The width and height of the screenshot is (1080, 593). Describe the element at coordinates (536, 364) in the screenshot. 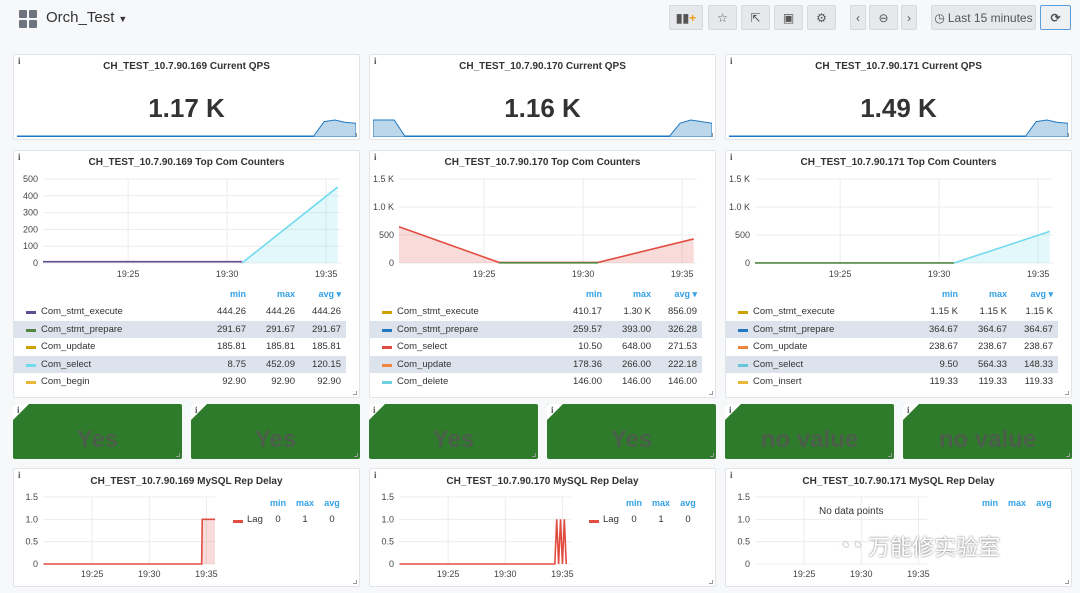

I see `legend-row: Com_update 178.36 266.00 222.18` at that location.